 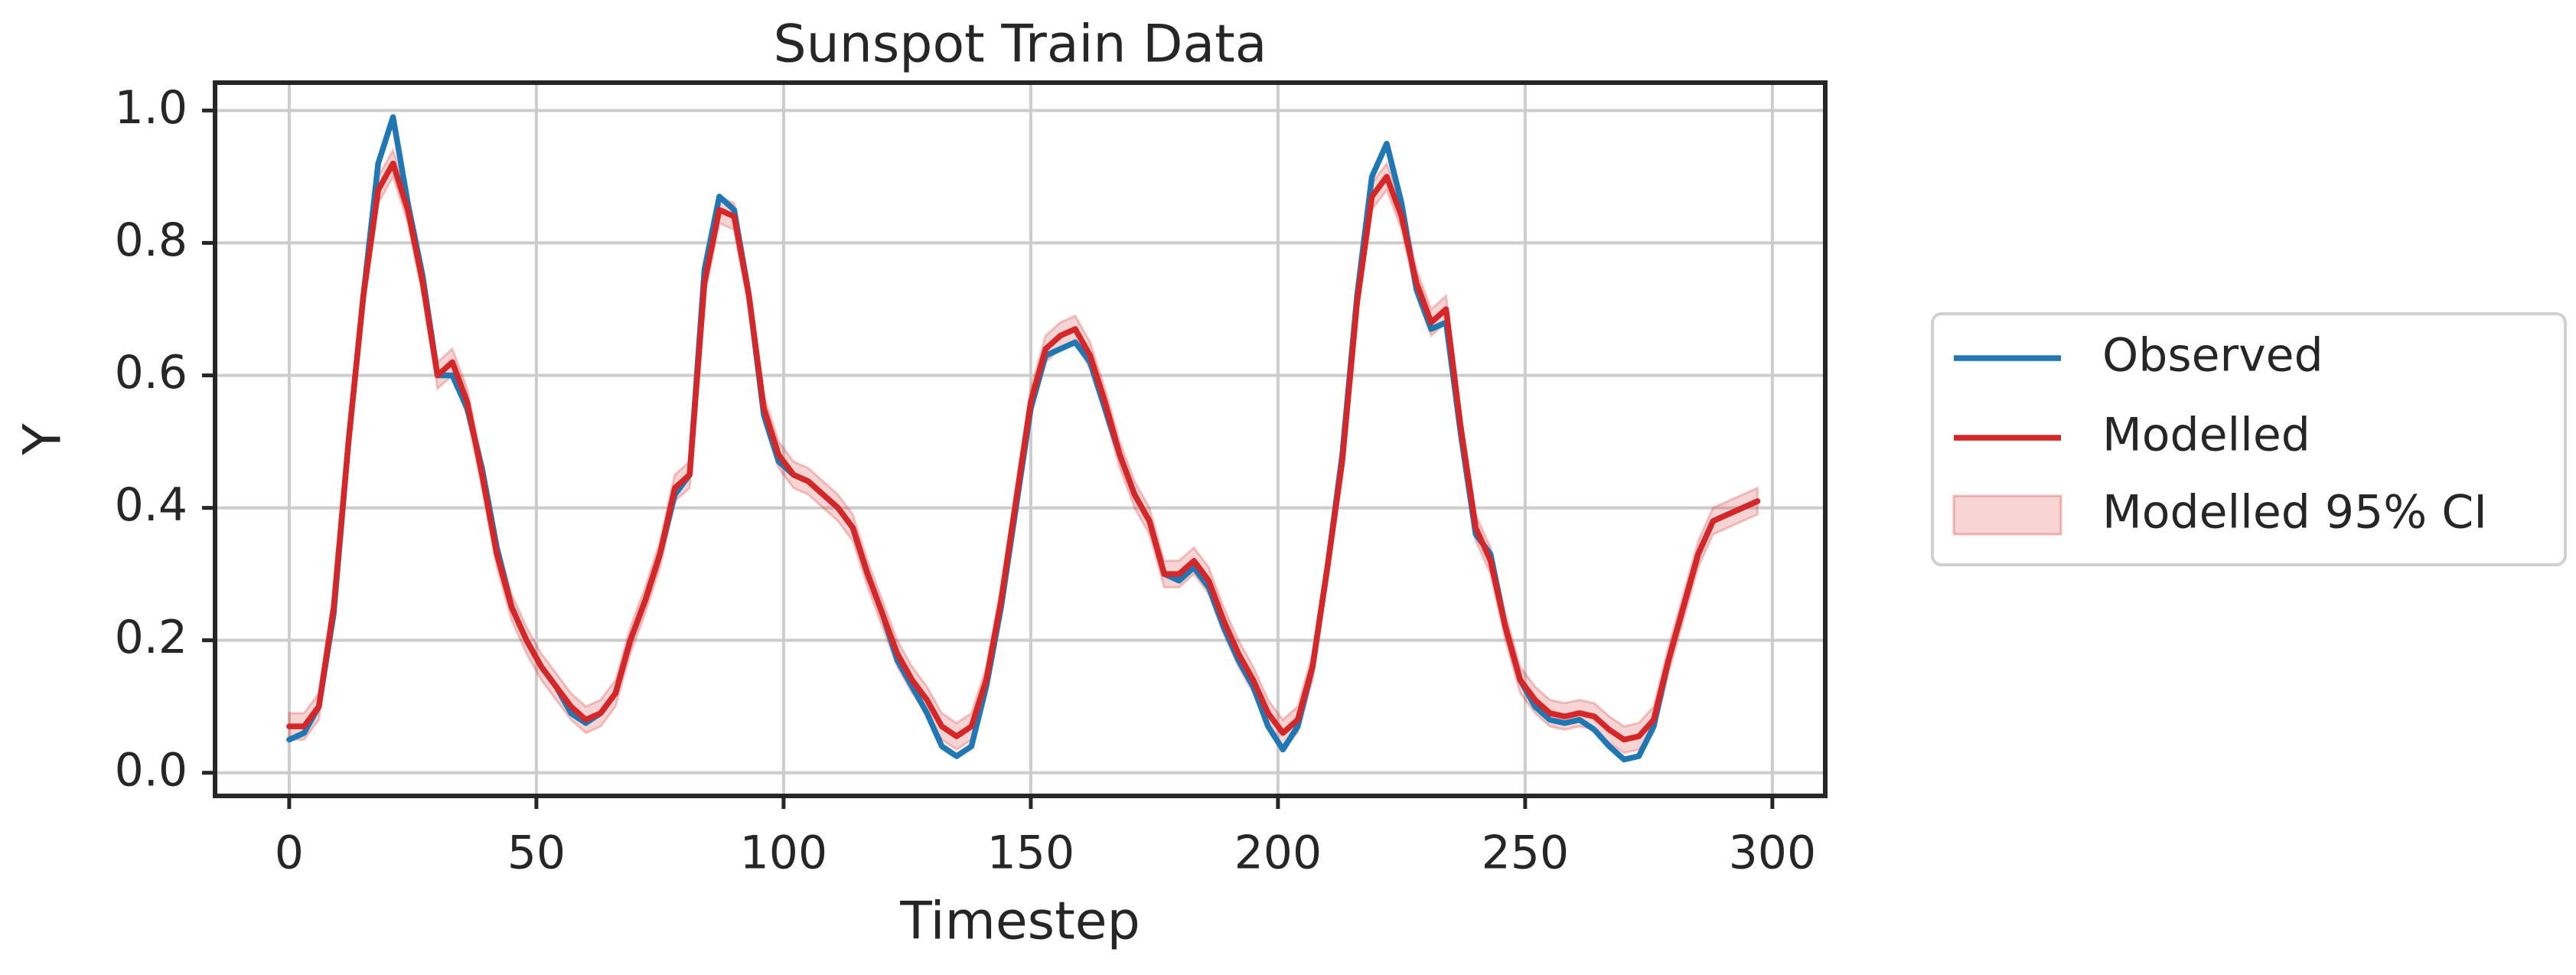 I want to click on y-axis-label: Y, so click(x=43, y=439).